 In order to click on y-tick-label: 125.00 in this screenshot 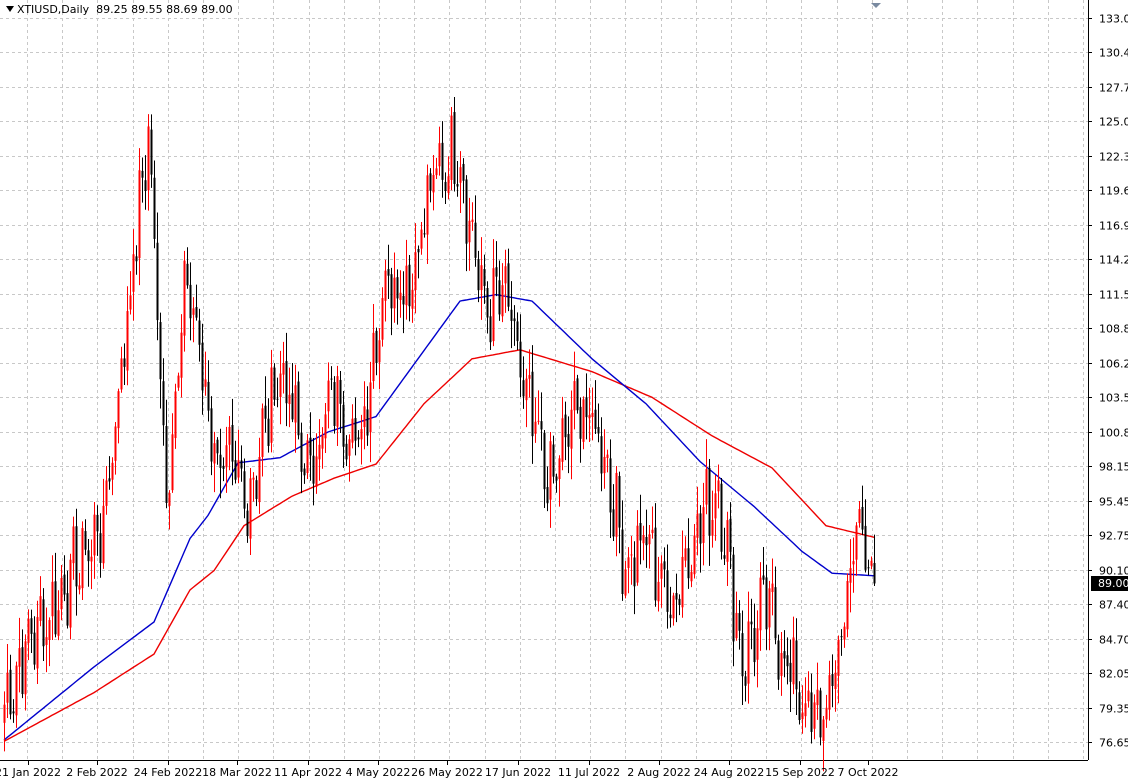, I will do `click(1113, 122)`.